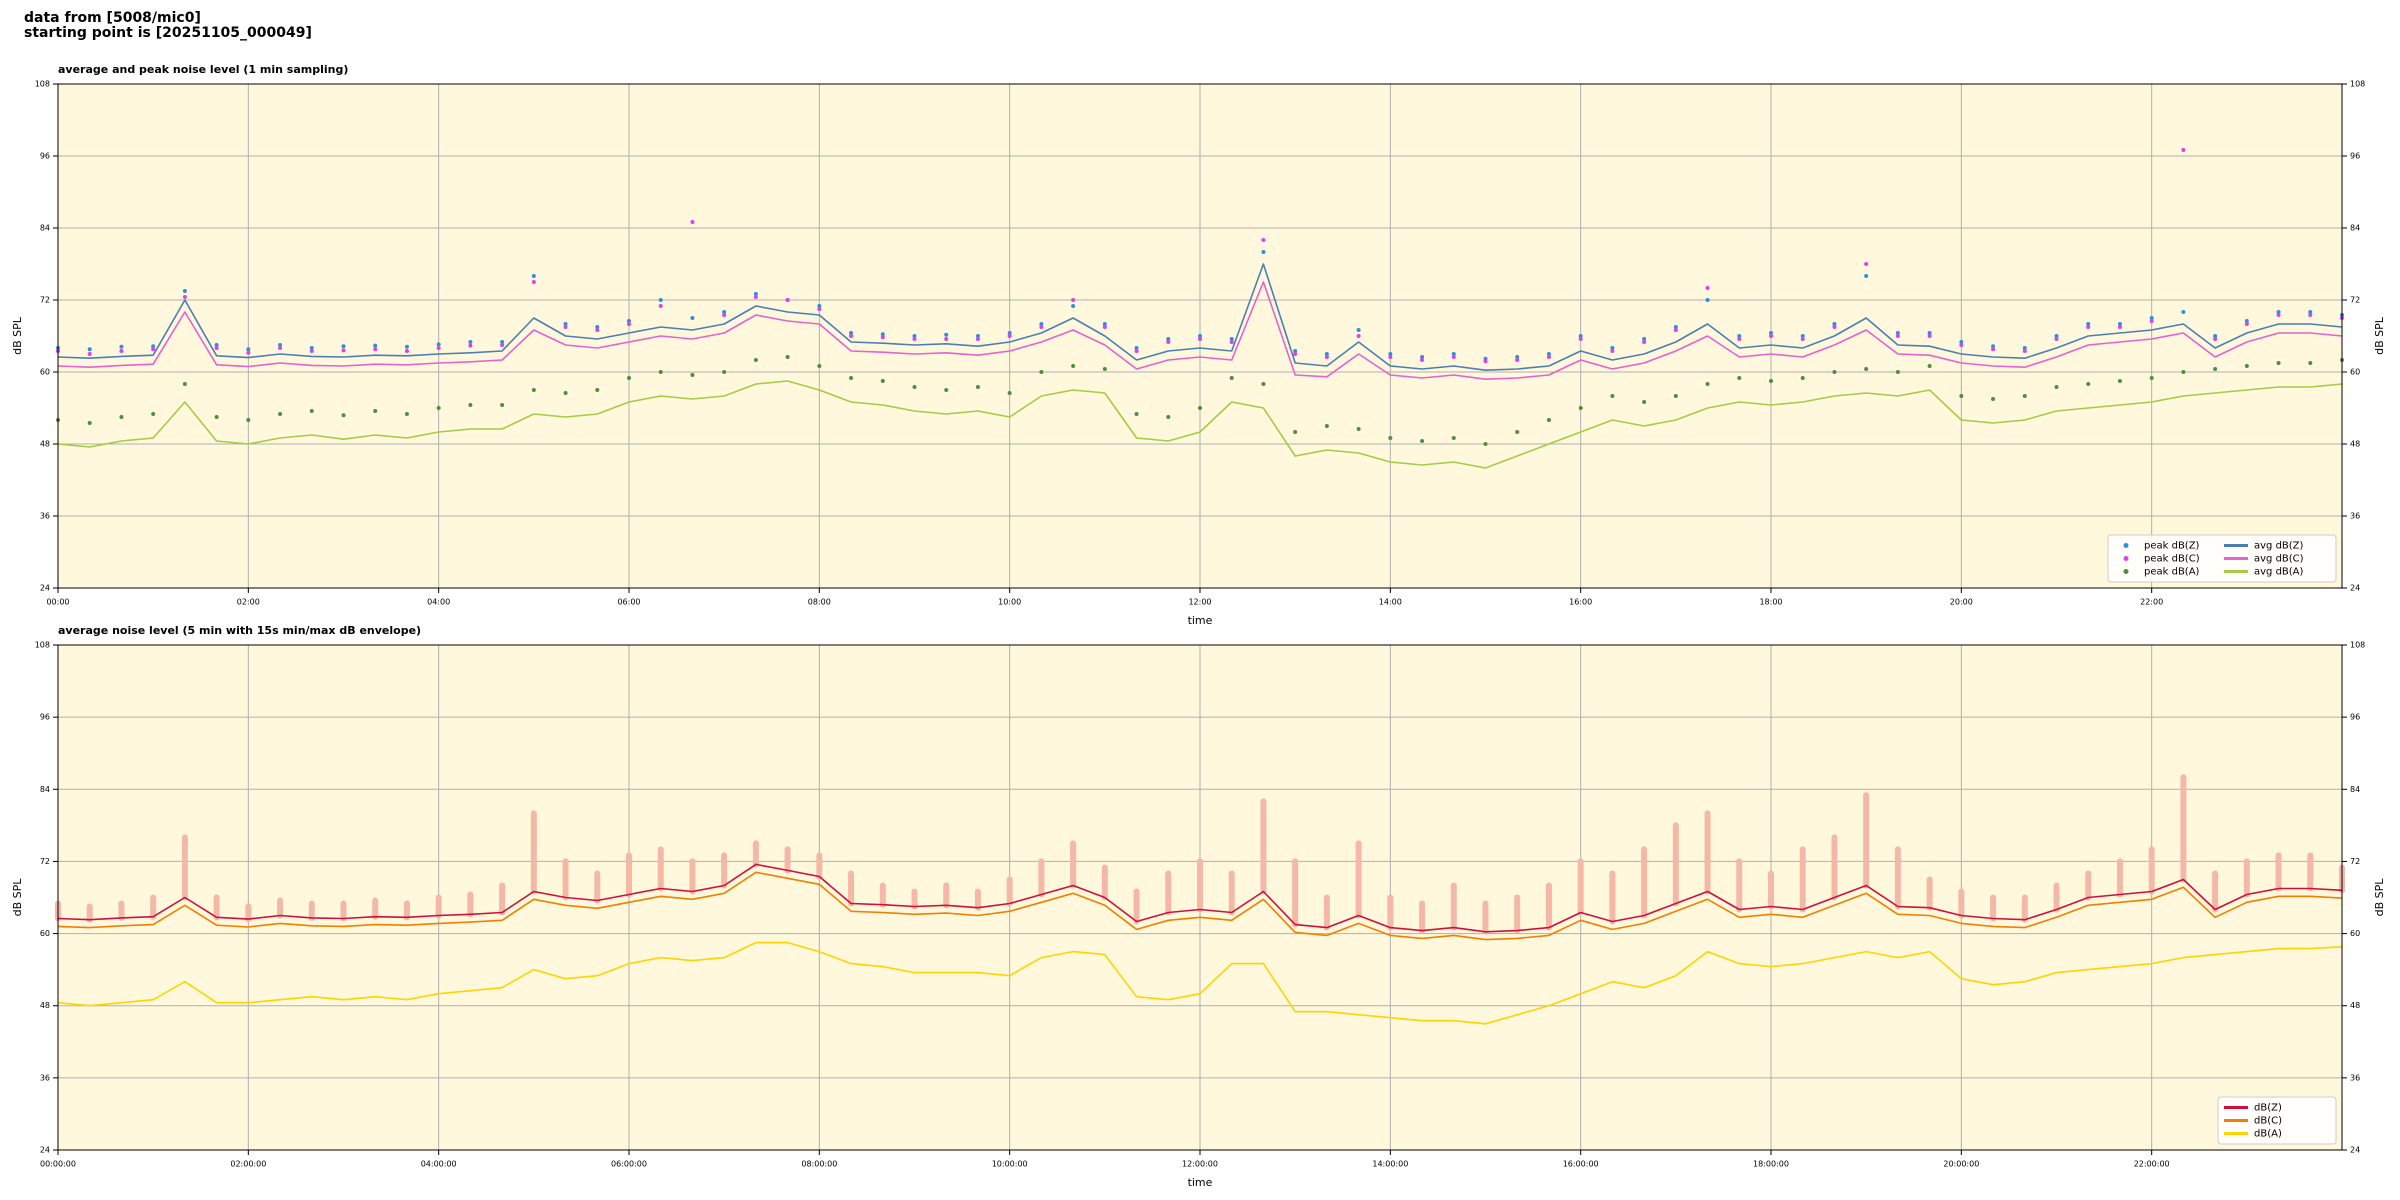 This screenshot has width=2400, height=1200. What do you see at coordinates (628, 602) in the screenshot?
I see `x-tick-label: 06:00` at bounding box center [628, 602].